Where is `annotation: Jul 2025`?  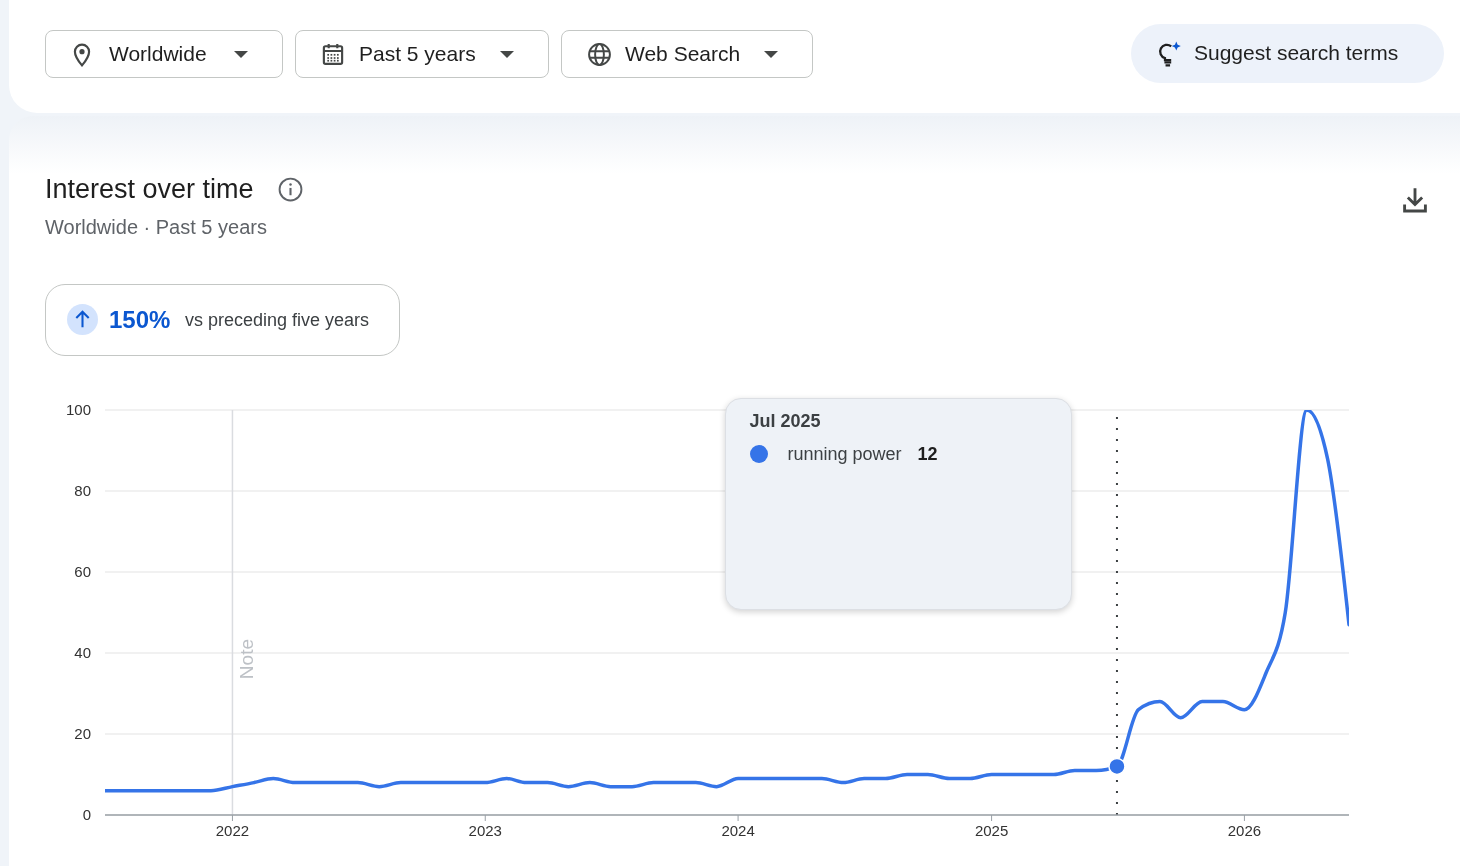 annotation: Jul 2025 is located at coordinates (785, 421).